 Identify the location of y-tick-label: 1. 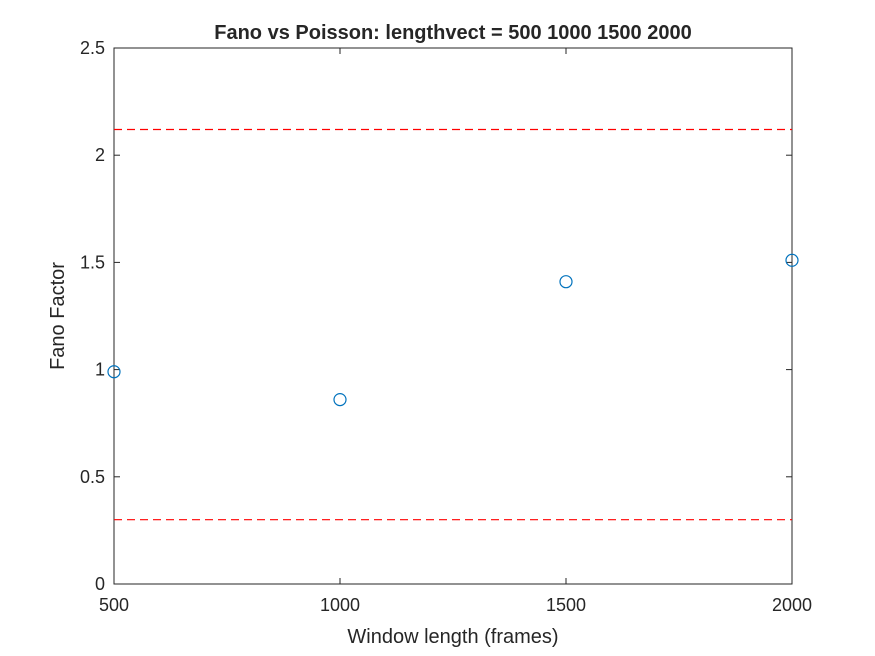
(100, 370).